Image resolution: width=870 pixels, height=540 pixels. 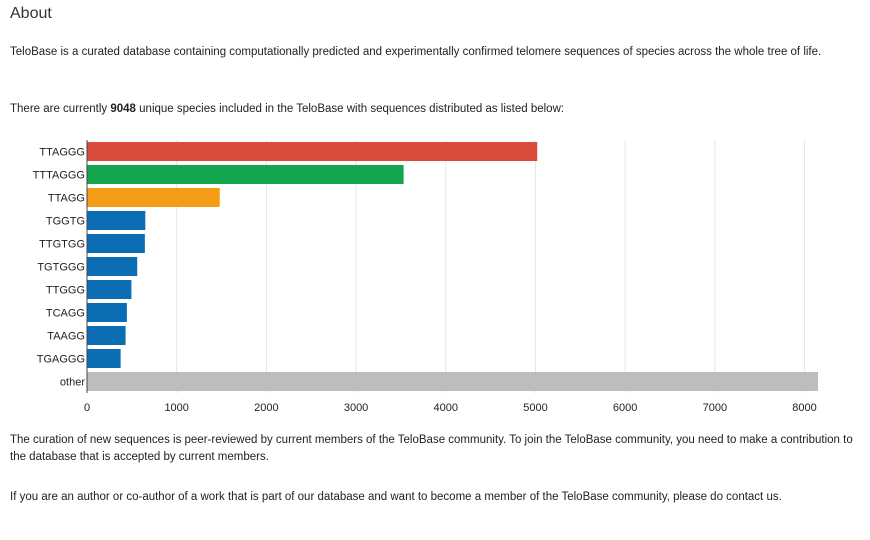 What do you see at coordinates (715, 408) in the screenshot?
I see `x-tick-label: 7000` at bounding box center [715, 408].